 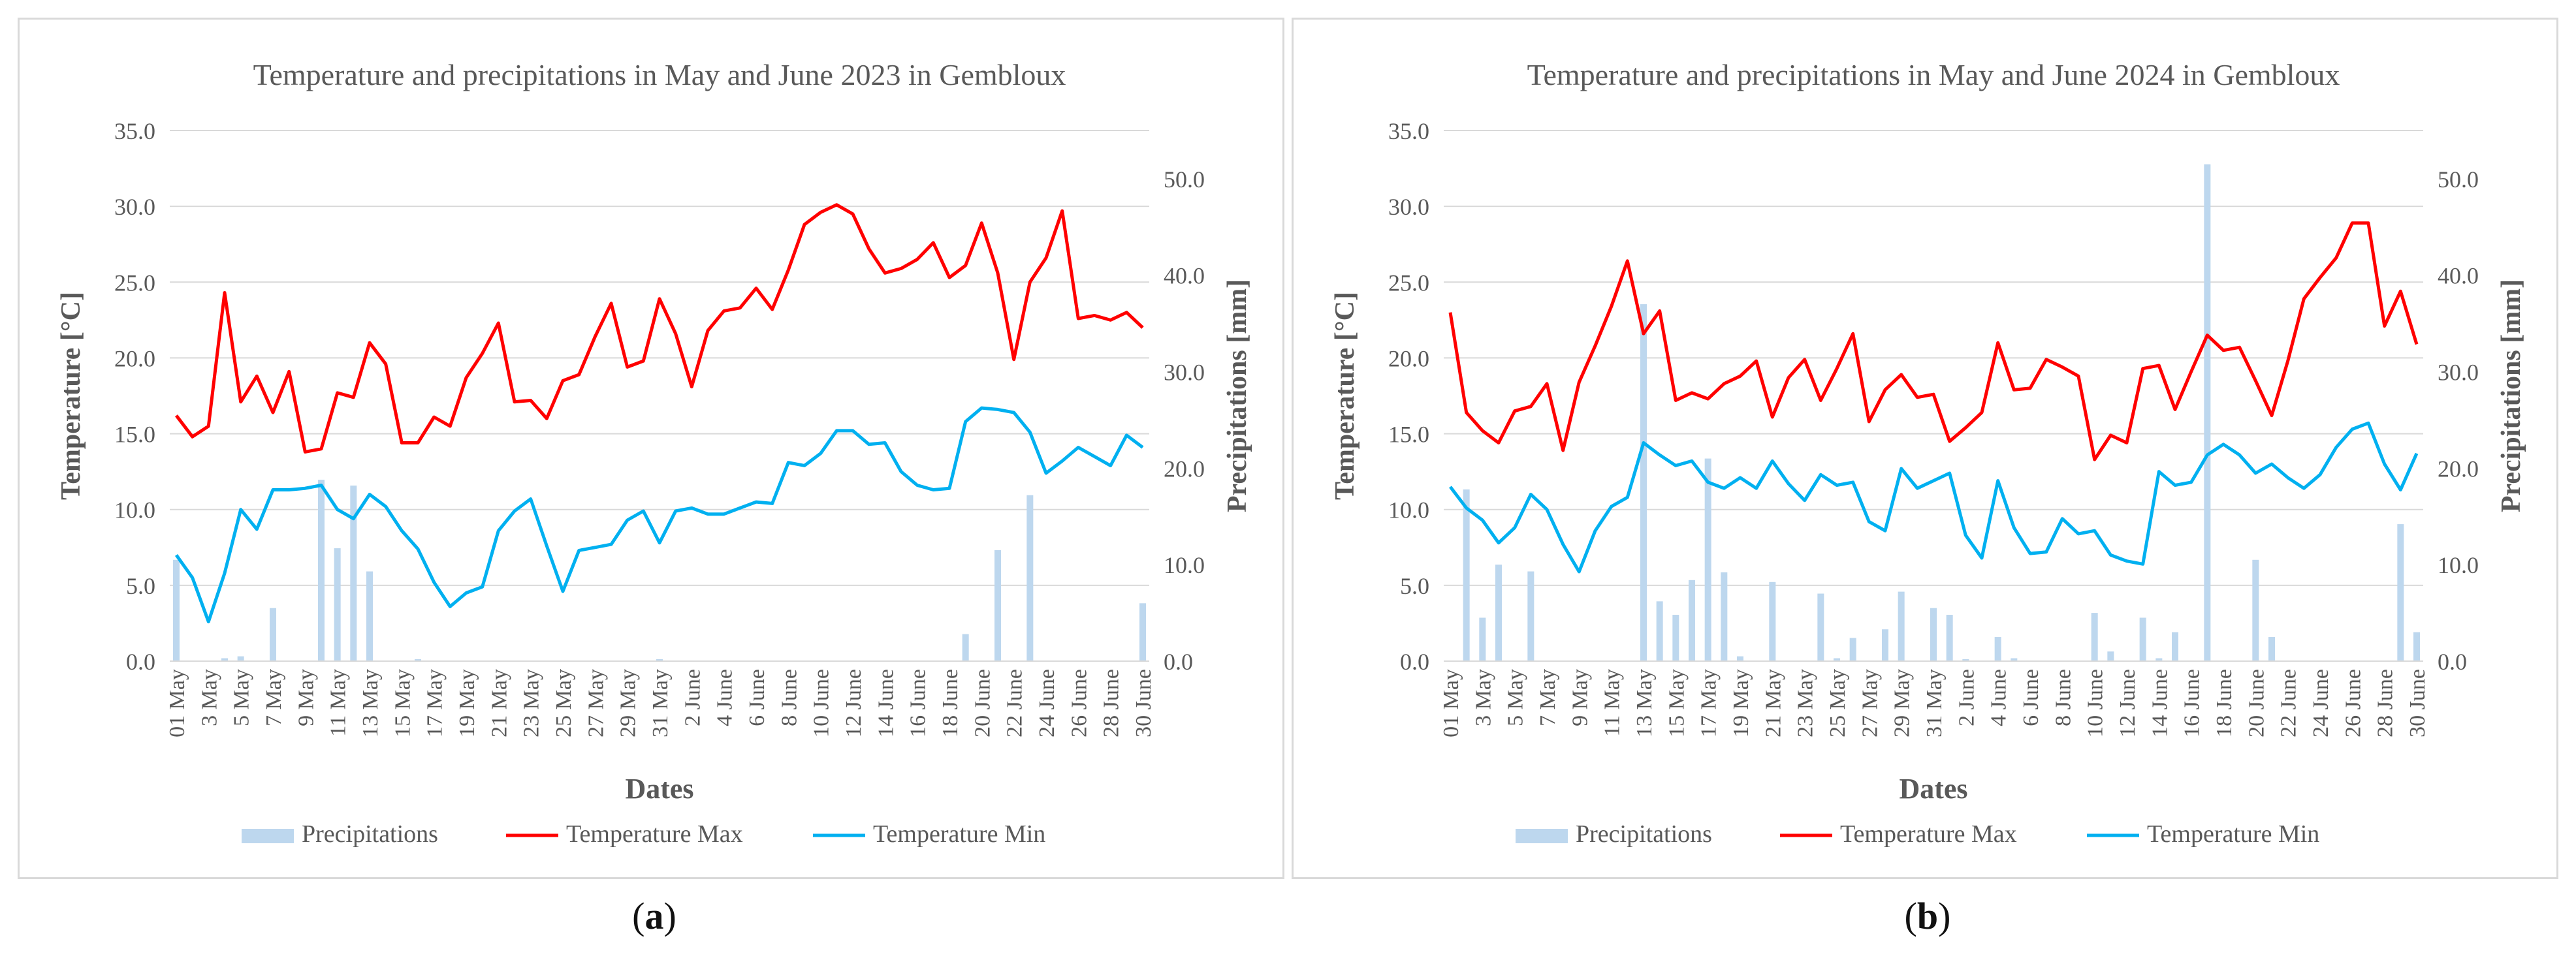 What do you see at coordinates (2458, 373) in the screenshot?
I see `y2-tick-label: 30.0` at bounding box center [2458, 373].